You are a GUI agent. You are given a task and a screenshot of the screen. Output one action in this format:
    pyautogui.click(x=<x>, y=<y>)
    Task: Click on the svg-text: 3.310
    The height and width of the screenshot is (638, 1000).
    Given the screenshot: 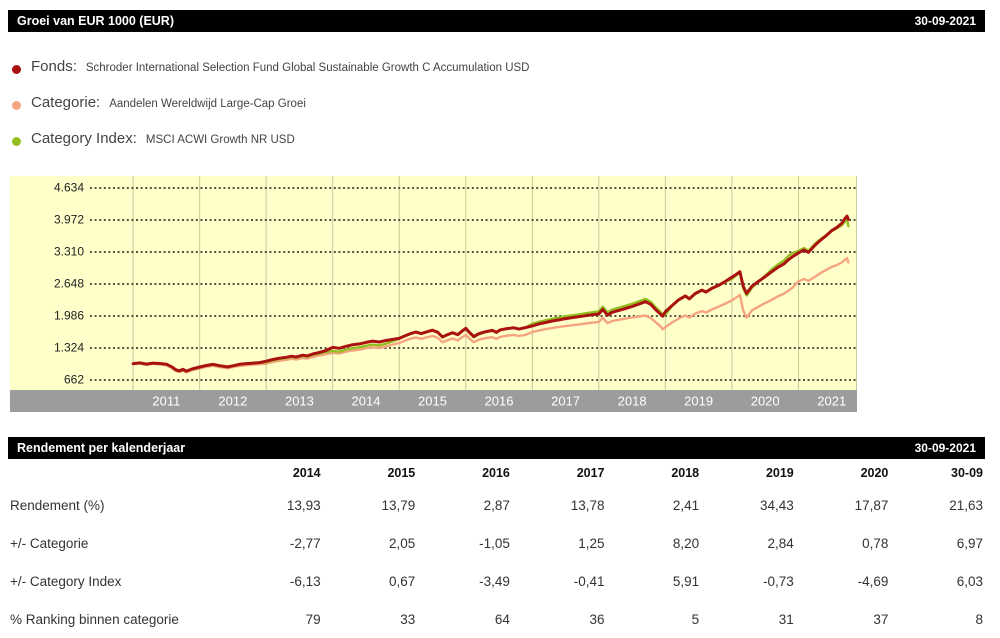 What is the action you would take?
    pyautogui.click(x=69, y=252)
    